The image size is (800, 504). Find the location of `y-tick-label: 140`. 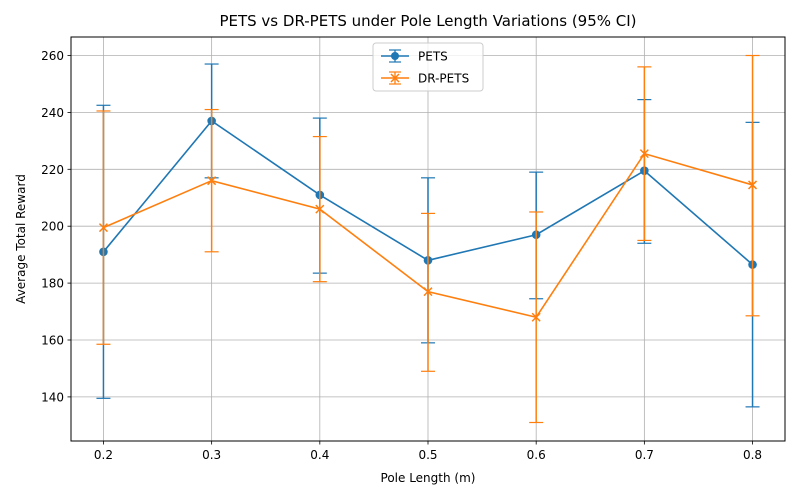

y-tick-label: 140 is located at coordinates (52, 397).